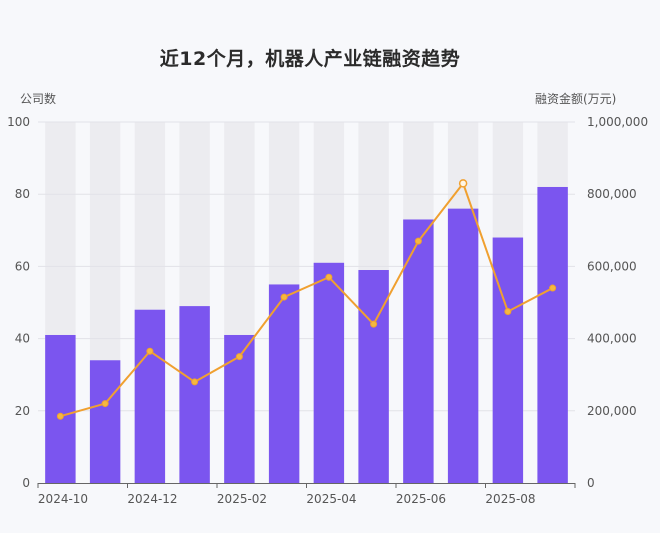 The image size is (660, 533). I want to click on right-axis-tick: 1,000,000, so click(617, 122).